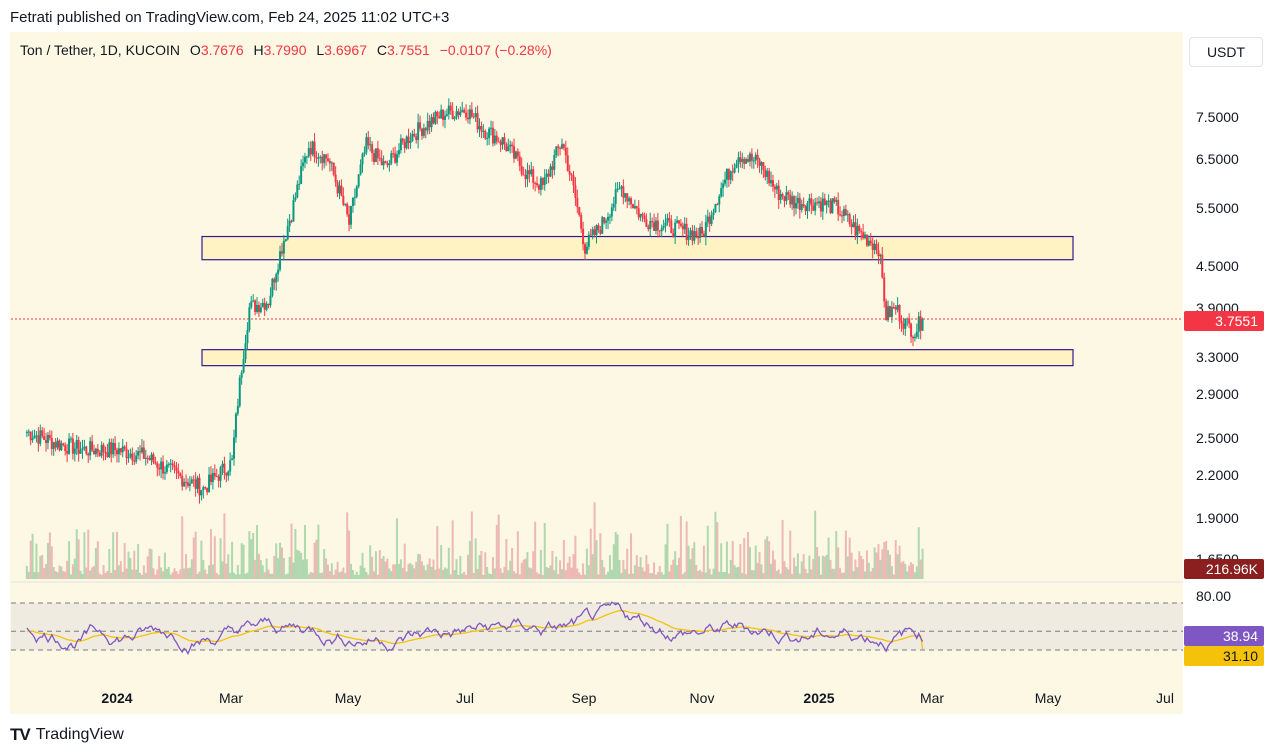 The height and width of the screenshot is (755, 1280). Describe the element at coordinates (1217, 158) in the screenshot. I see `price-tick-label: 6.5000` at that location.